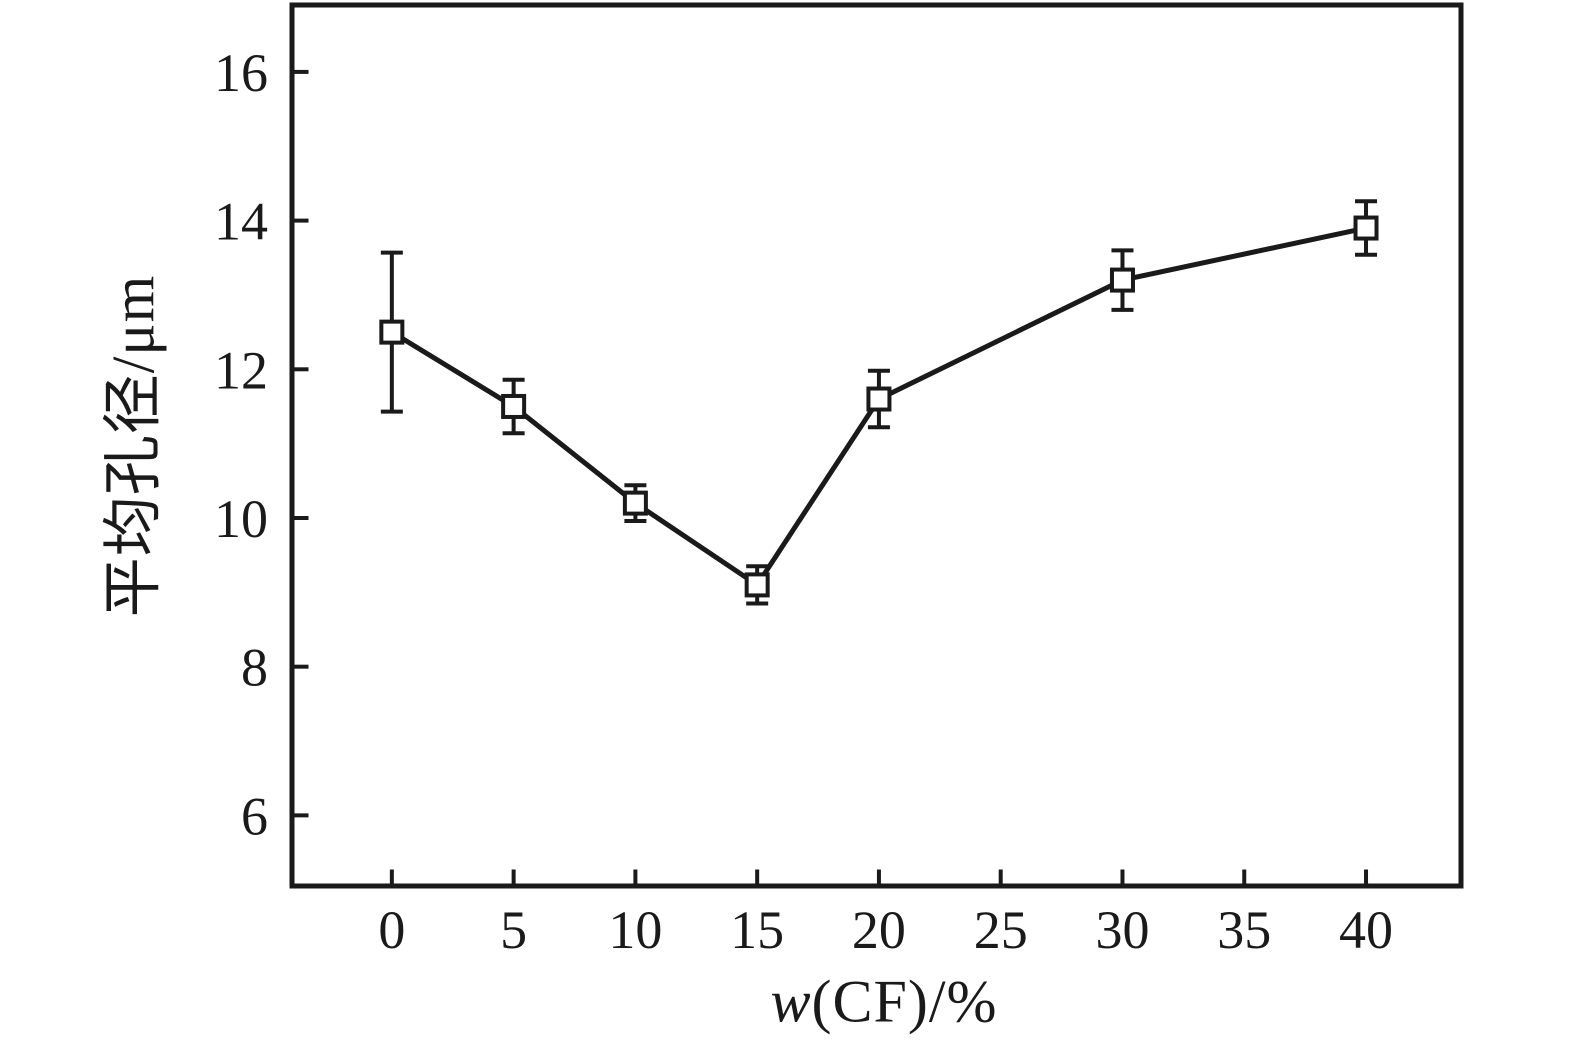  I want to click on x-tick-label: 25, so click(1001, 930).